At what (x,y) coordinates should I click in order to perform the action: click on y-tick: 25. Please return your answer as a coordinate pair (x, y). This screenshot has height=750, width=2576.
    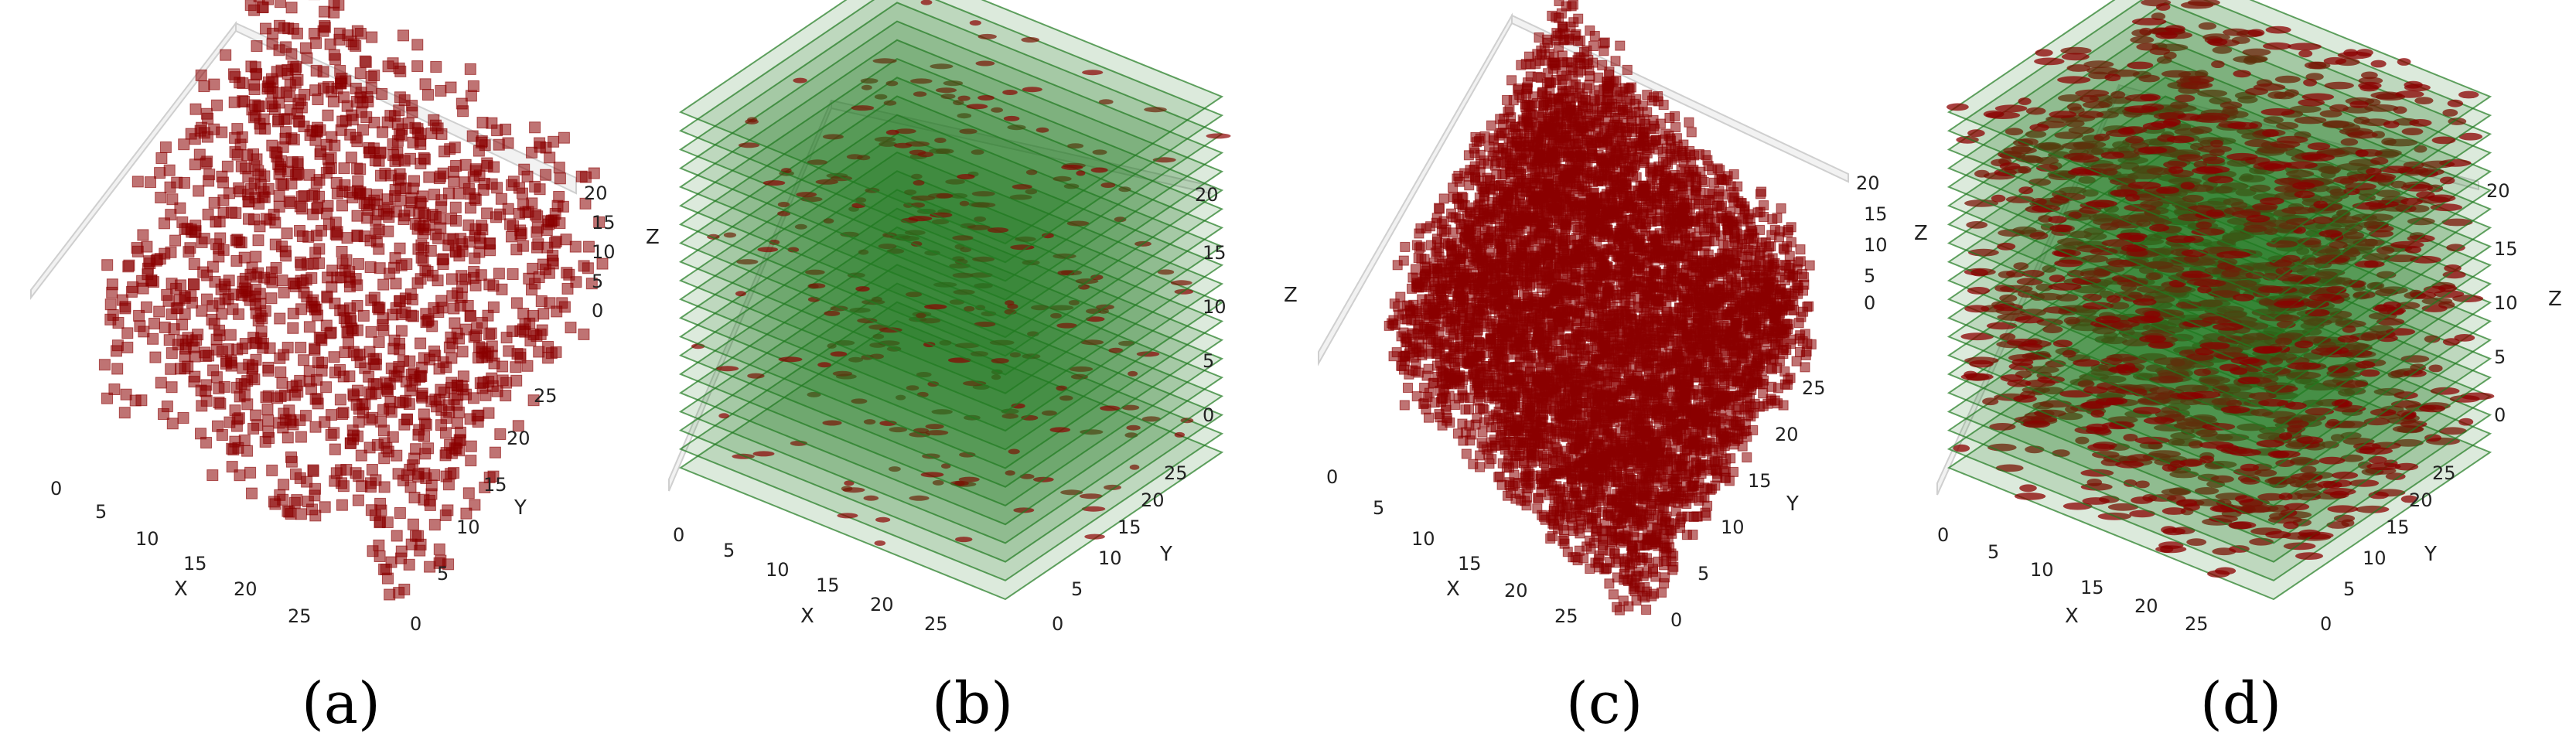
    Looking at the image, I should click on (546, 396).